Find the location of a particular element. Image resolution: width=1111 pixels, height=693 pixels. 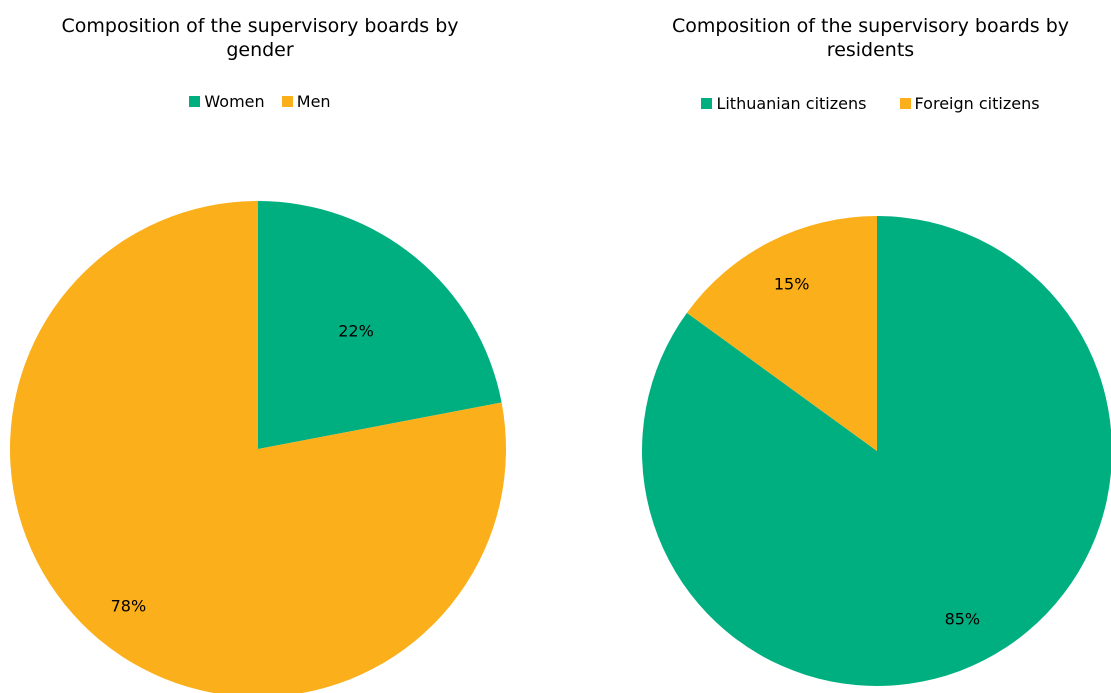

data-label: 78% is located at coordinates (129, 606).